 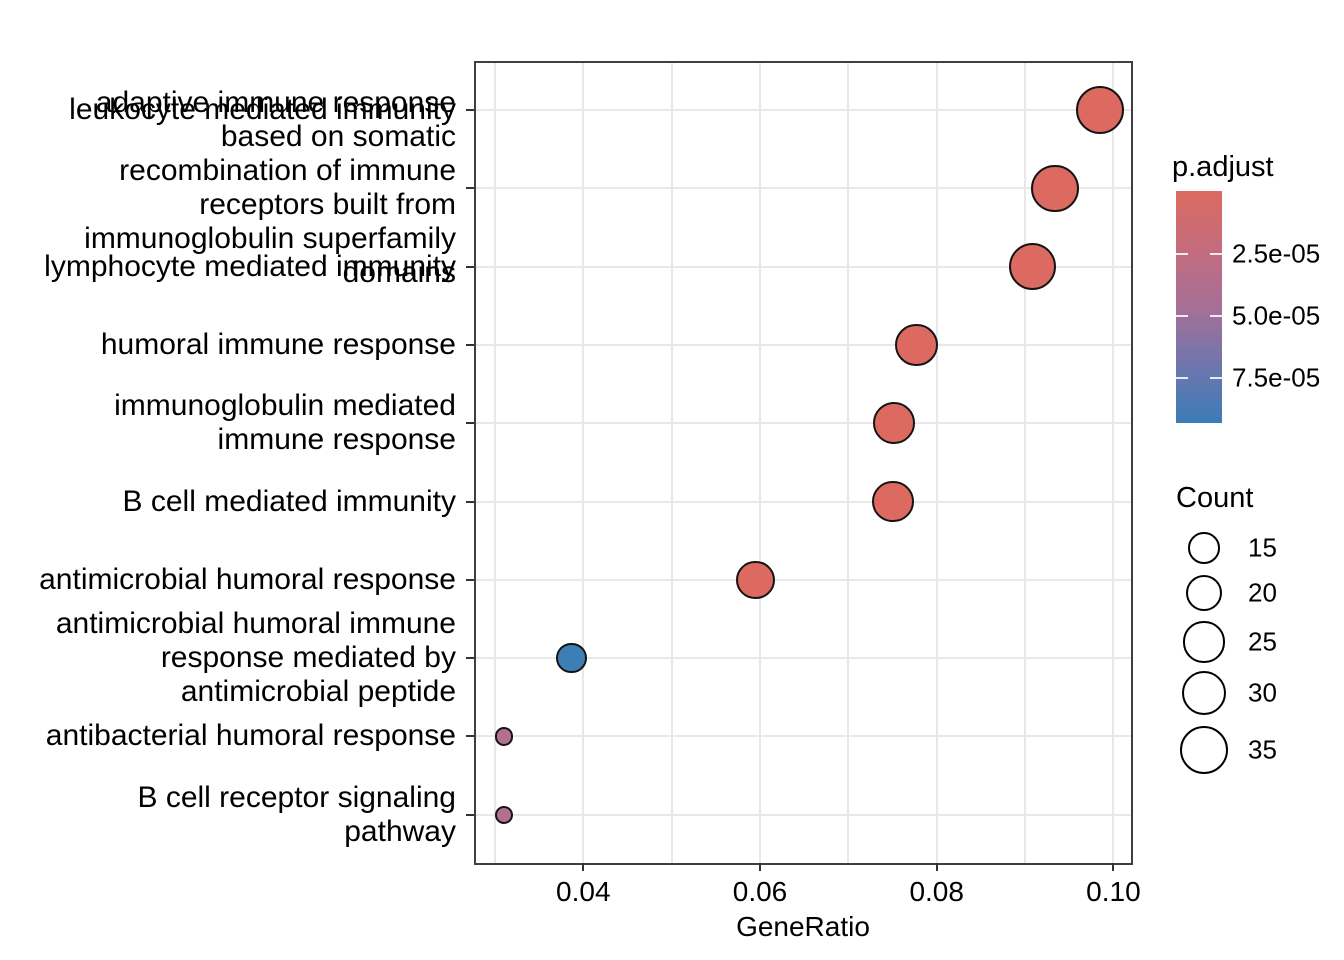 I want to click on x-tick-label: 0.06, so click(x=760, y=891).